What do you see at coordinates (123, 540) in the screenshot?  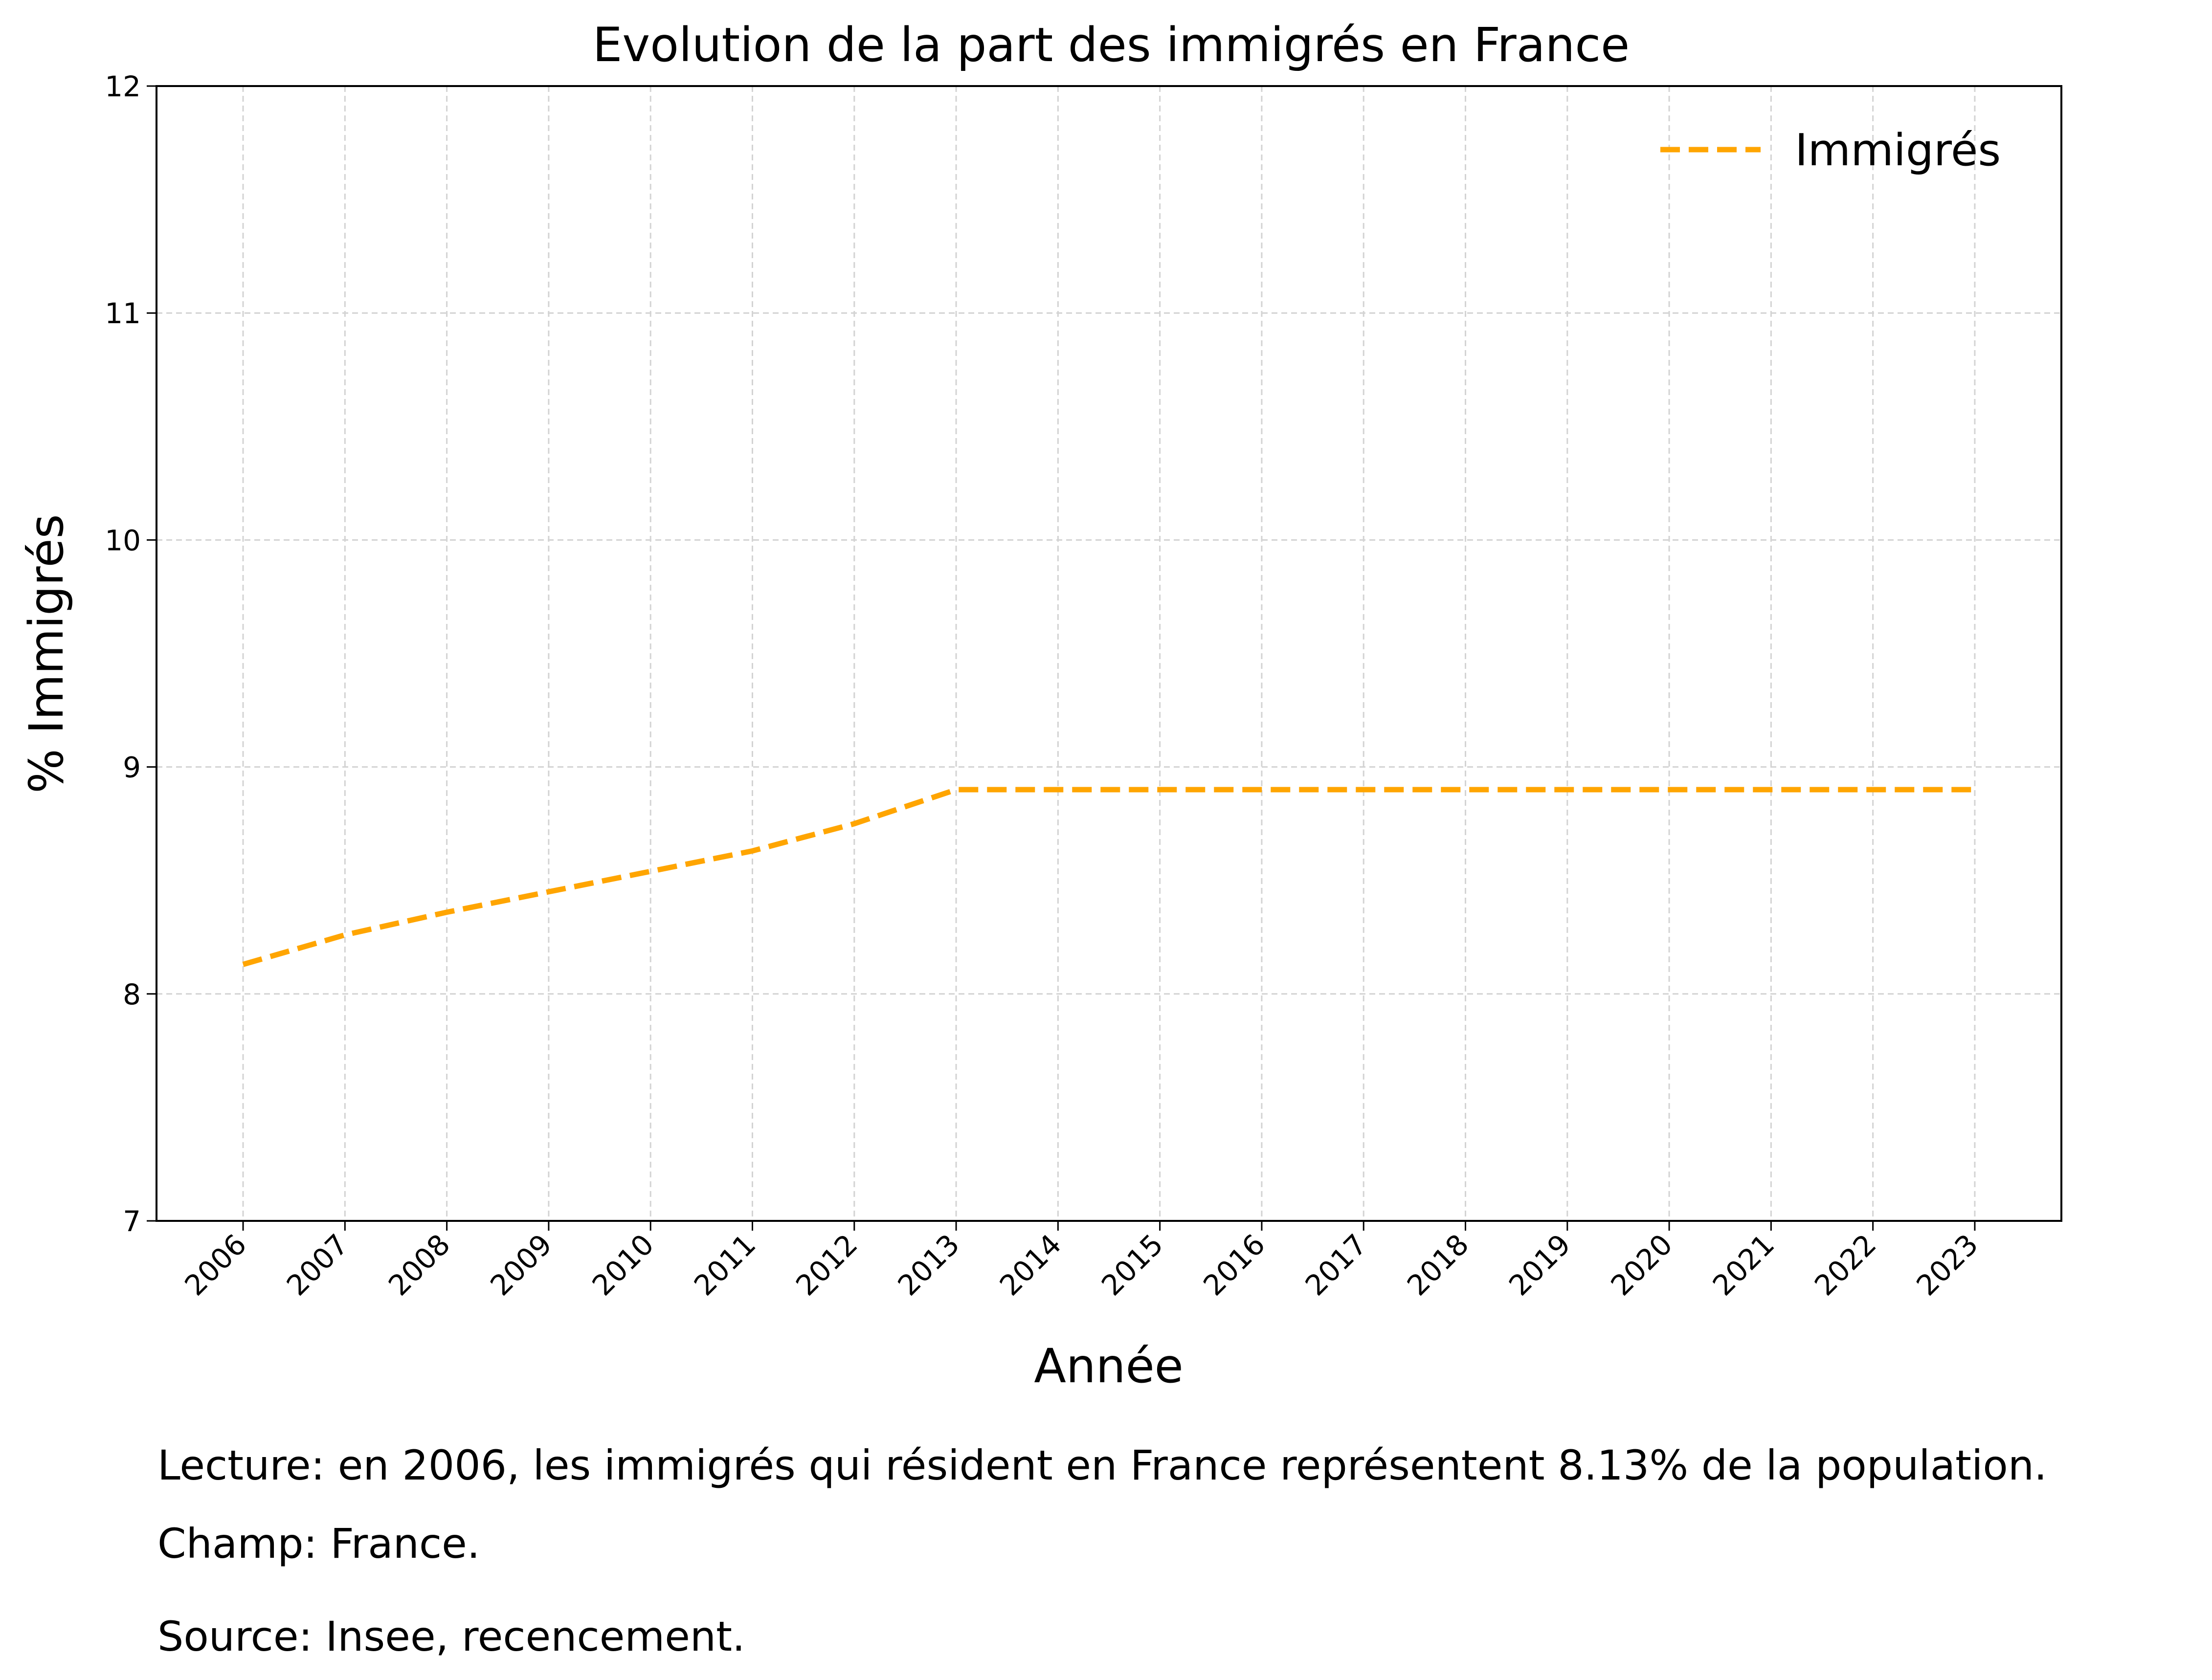 I see `y-tick-label: 10` at bounding box center [123, 540].